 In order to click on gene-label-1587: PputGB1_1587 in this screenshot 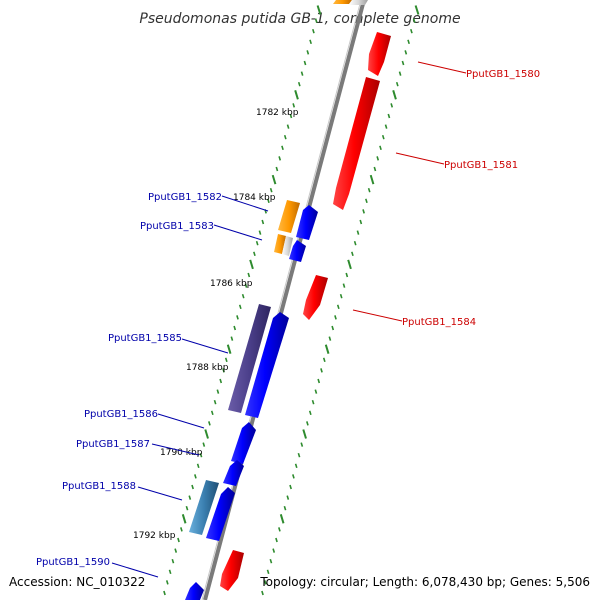, I will do `click(113, 444)`.